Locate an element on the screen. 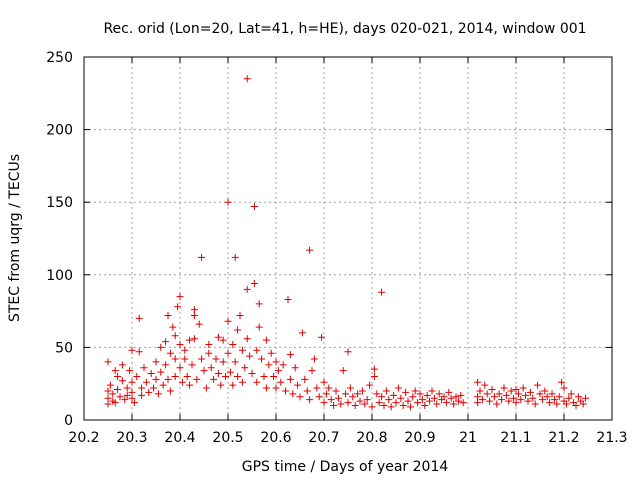  x-tick-label: 21 is located at coordinates (468, 438).